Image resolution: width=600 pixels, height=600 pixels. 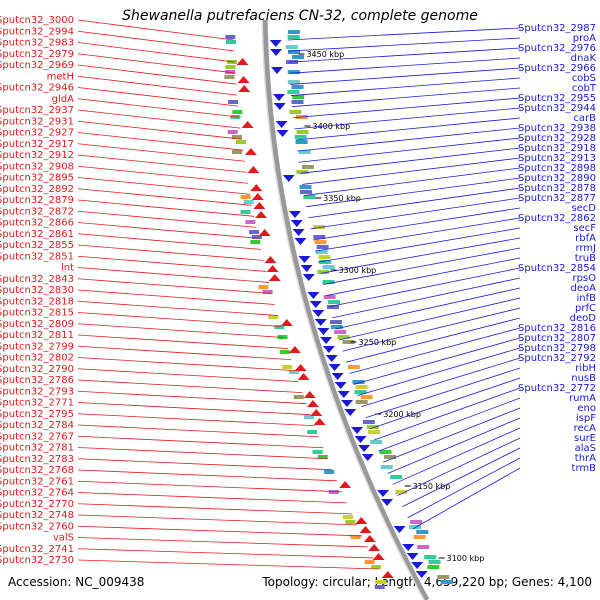 What do you see at coordinates (37, 189) in the screenshot?
I see `left-gene-label: Sputcn32_2892` at bounding box center [37, 189].